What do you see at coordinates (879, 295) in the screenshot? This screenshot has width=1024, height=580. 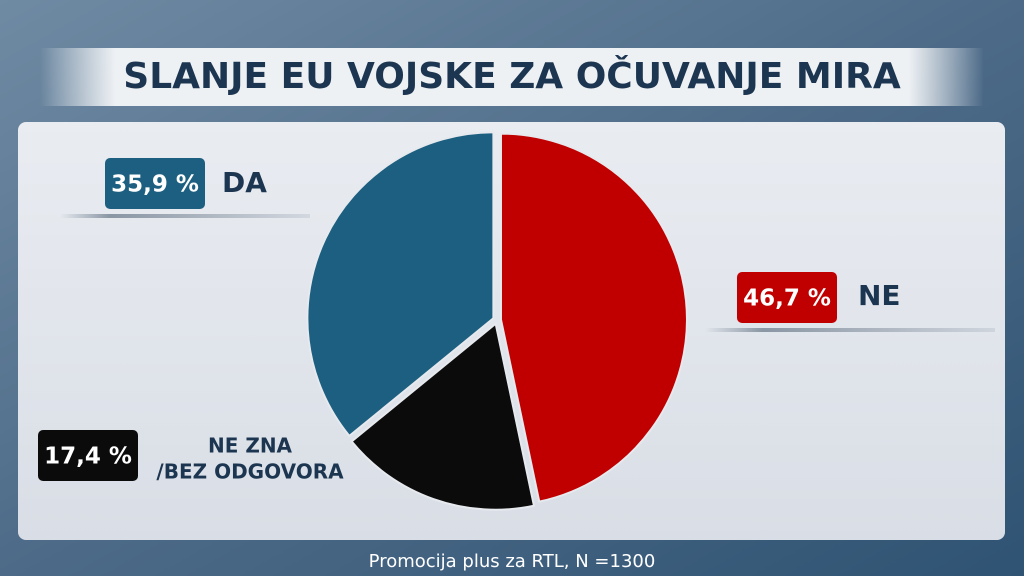 I see `category-label: NE` at bounding box center [879, 295].